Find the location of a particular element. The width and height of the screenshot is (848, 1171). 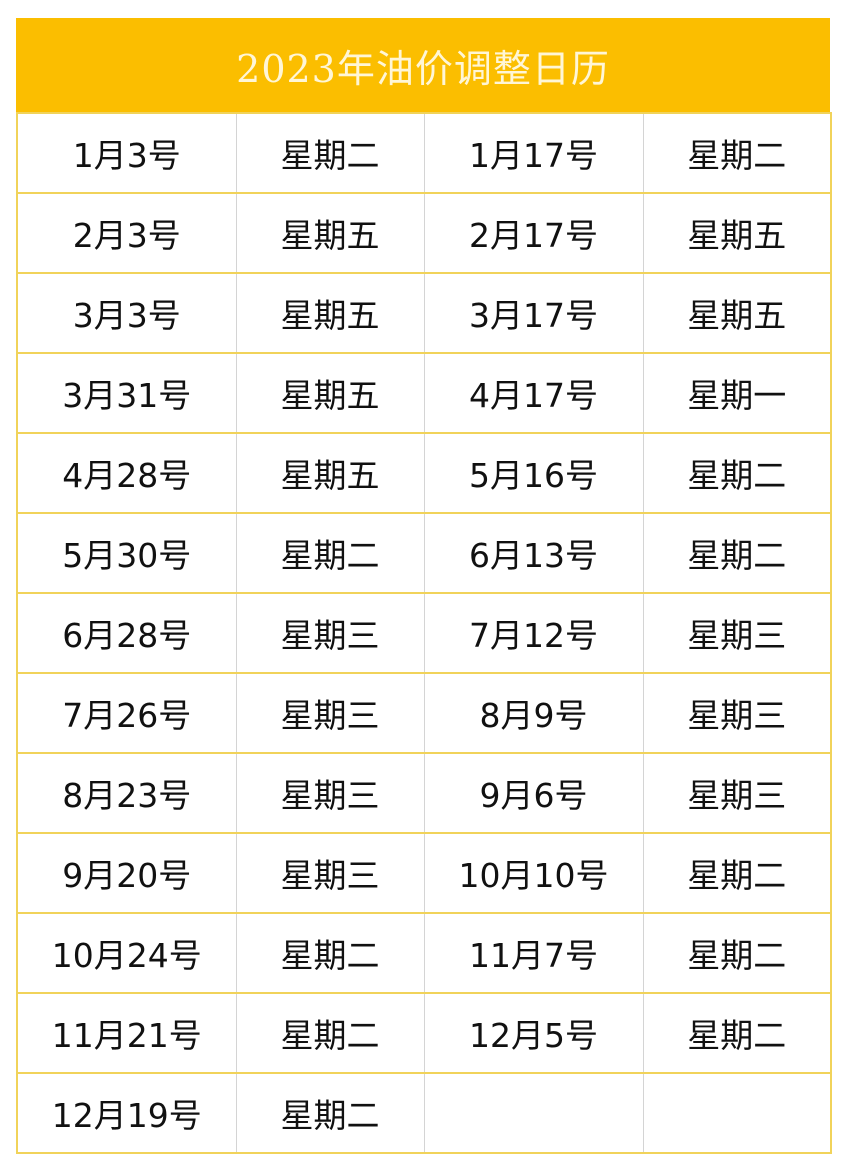

table-row: 11月21号 星期二 12月5号 星期二 is located at coordinates (424, 1033).